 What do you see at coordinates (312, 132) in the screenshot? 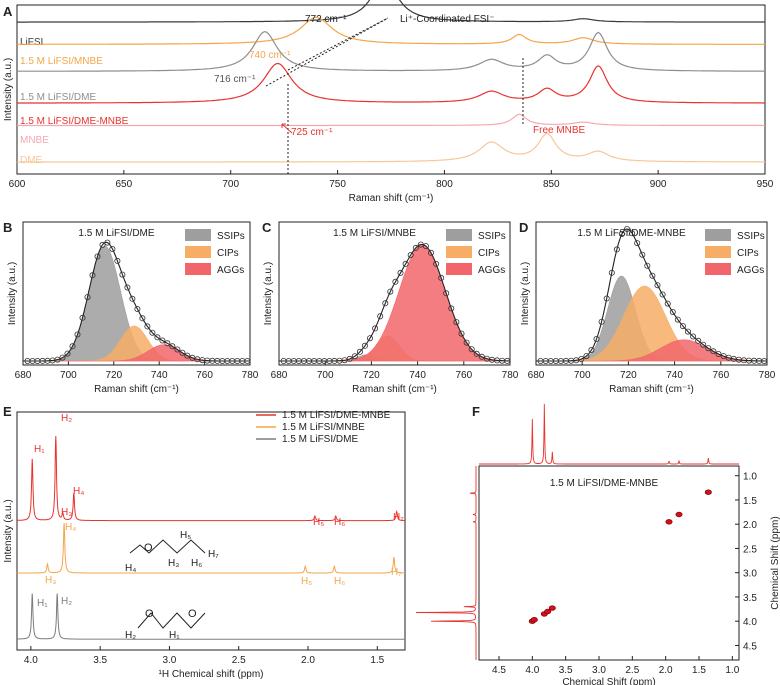
I see `panel-a-annotation: 725 cm⁻¹` at bounding box center [312, 132].